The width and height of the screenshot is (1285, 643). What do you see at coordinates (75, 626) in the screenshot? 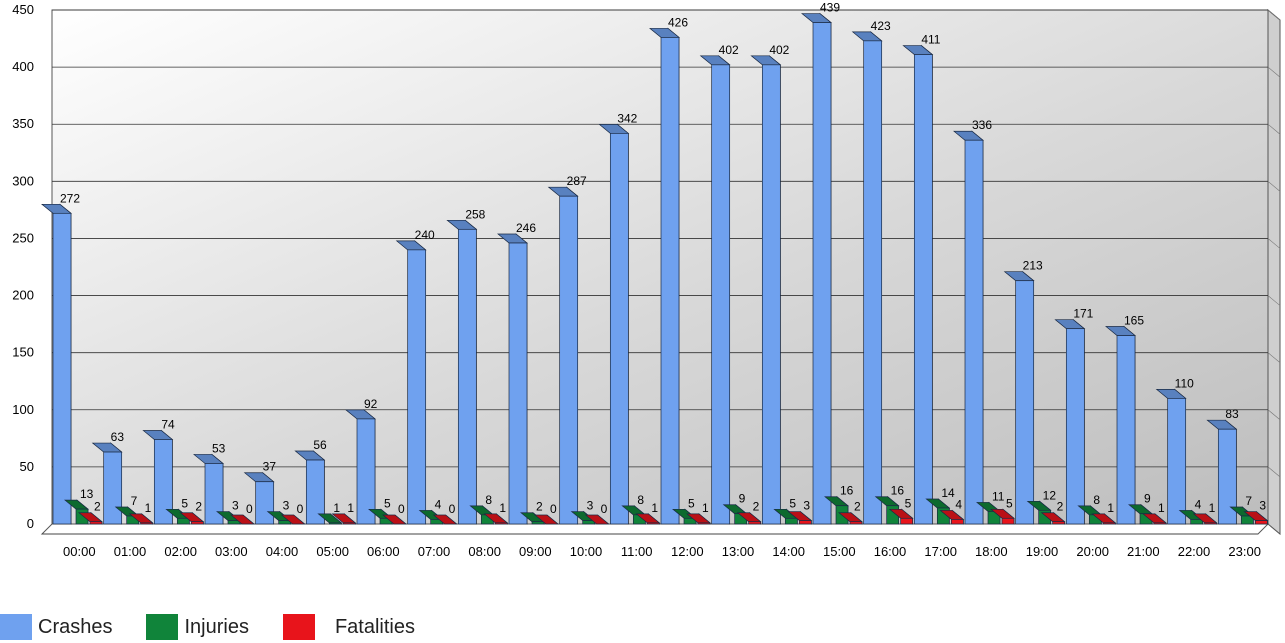
I see `legend-label-crashes: Crashes` at bounding box center [75, 626].